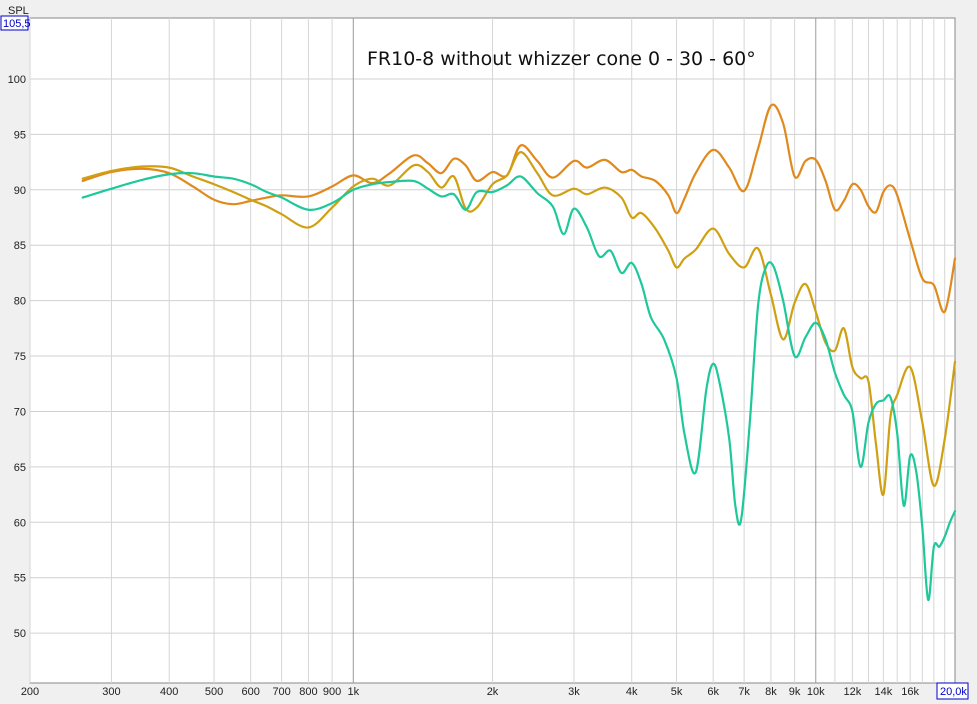 The width and height of the screenshot is (977, 704). What do you see at coordinates (353, 692) in the screenshot?
I see `x-tick-label: 1k` at bounding box center [353, 692].